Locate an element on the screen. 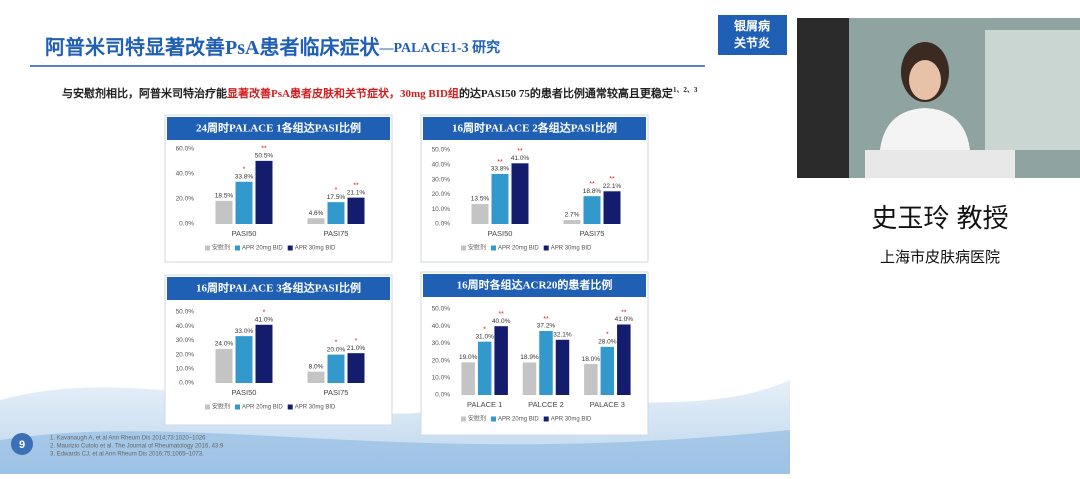 This screenshot has height=479, width=1080. subtitle-part: 显著改善PsA患者皮肤和关节症状， is located at coordinates (313, 93).